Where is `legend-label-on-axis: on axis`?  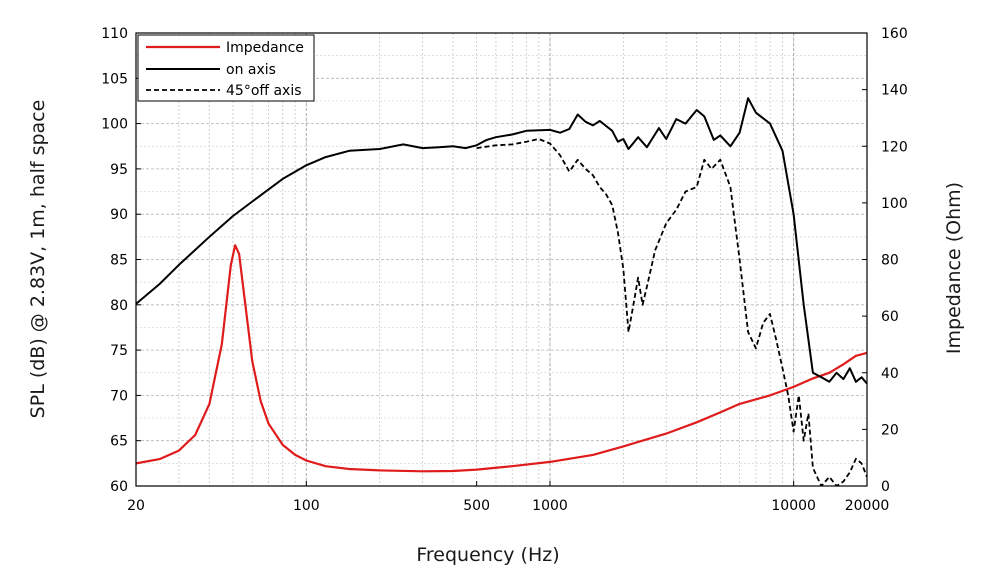
legend-label-on-axis: on axis is located at coordinates (251, 70).